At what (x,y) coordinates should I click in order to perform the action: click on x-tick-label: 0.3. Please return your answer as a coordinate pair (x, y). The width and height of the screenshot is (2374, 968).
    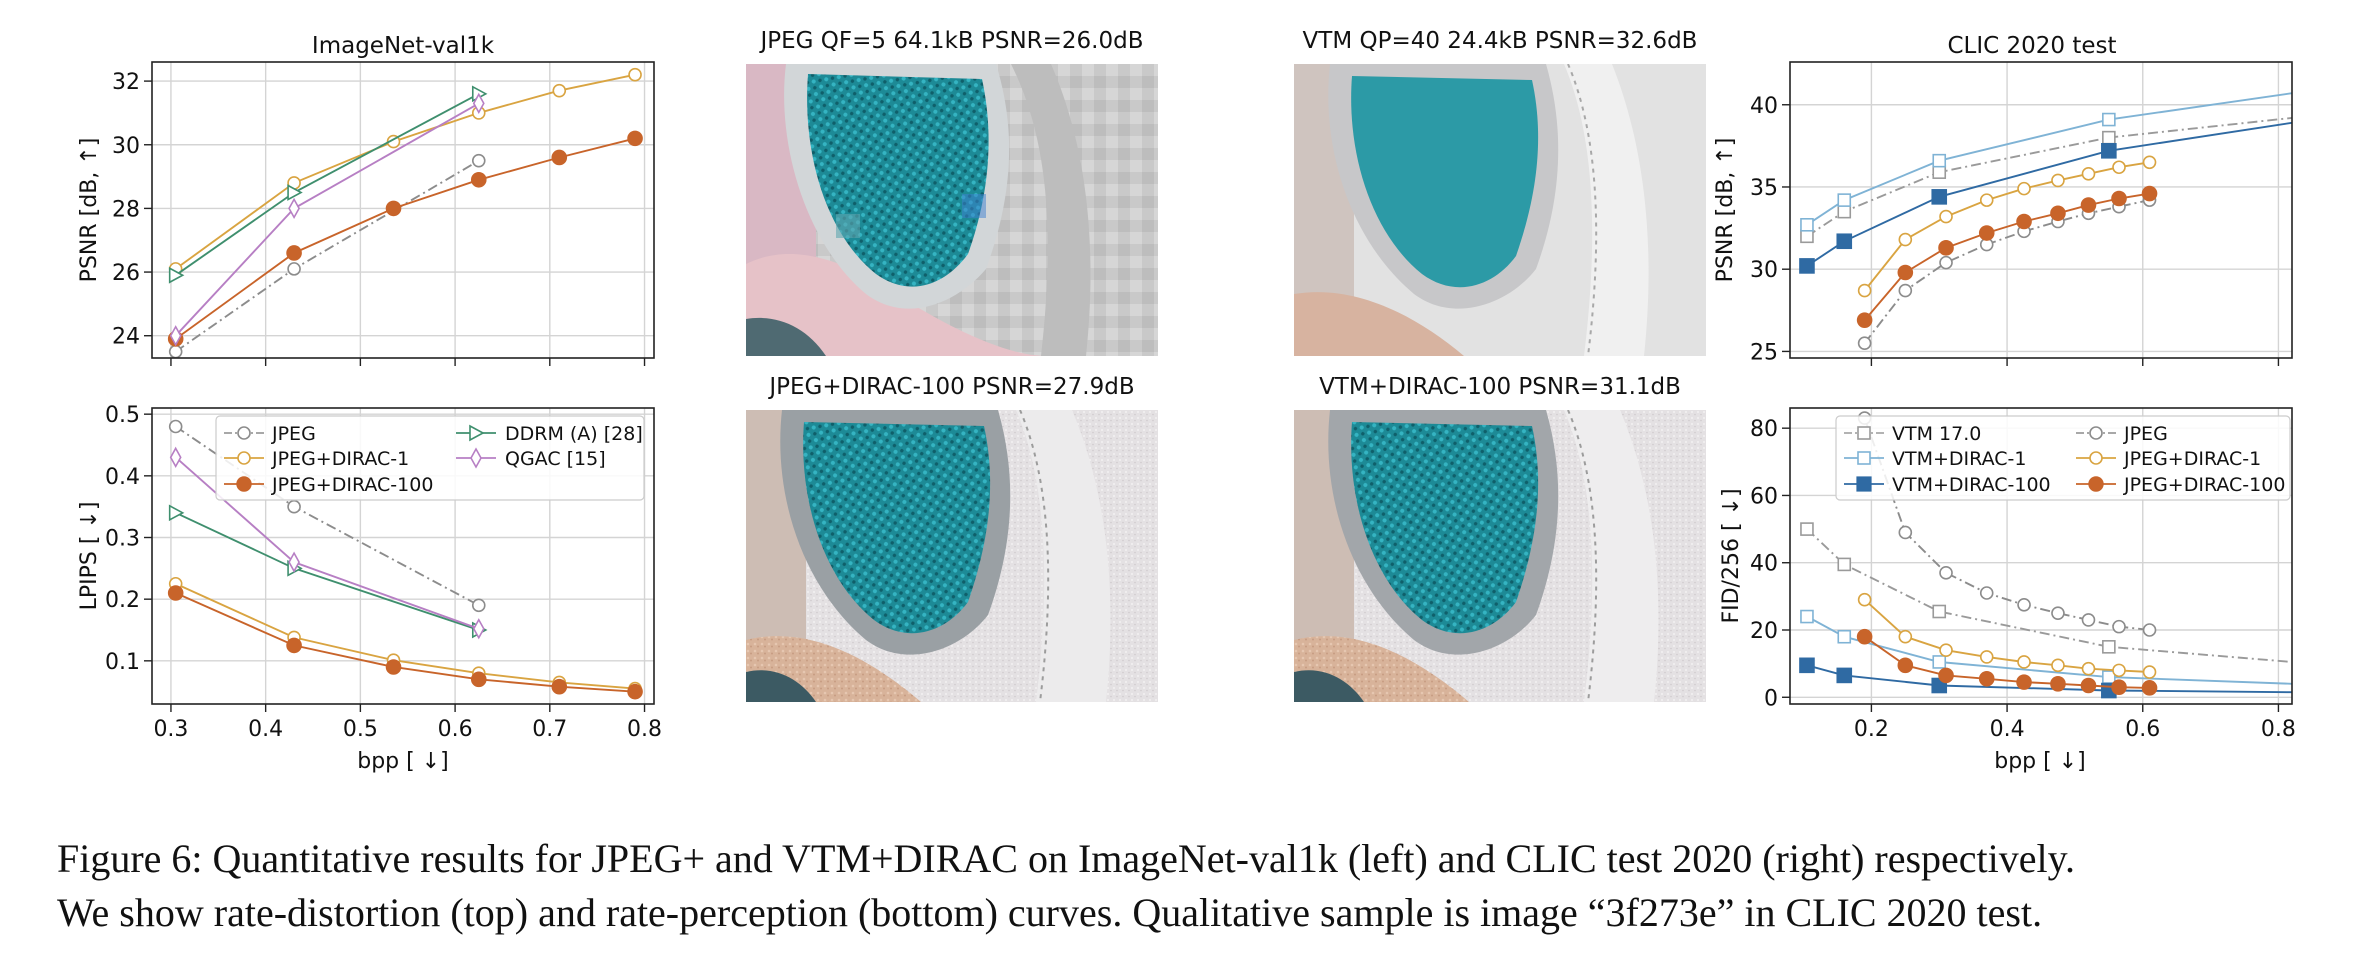
    Looking at the image, I should click on (170, 729).